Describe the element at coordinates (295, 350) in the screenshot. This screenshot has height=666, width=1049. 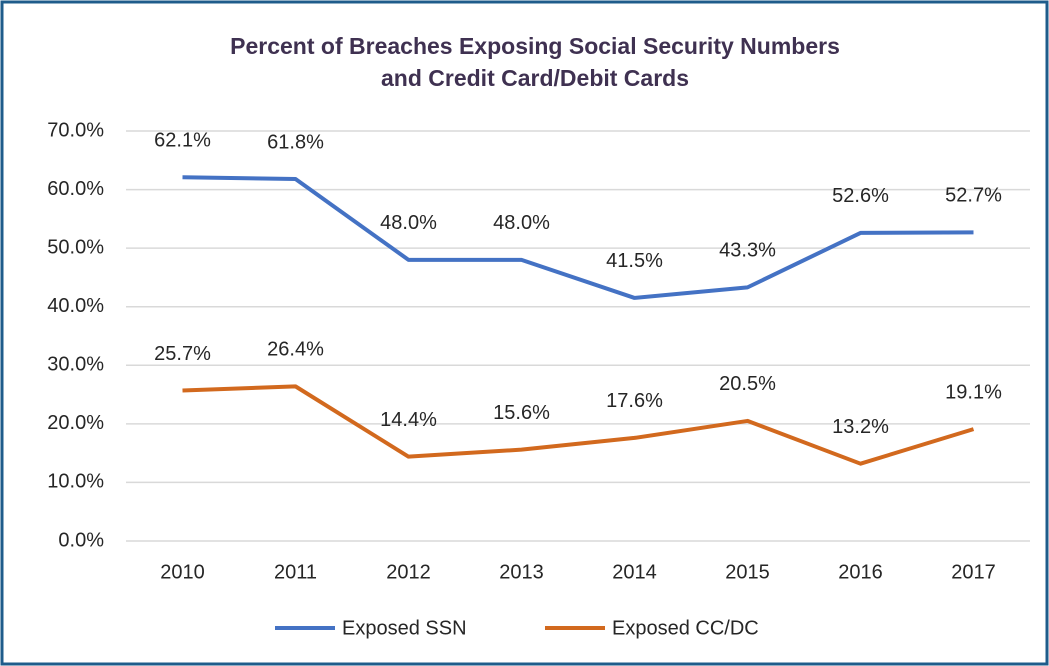
I see `data-label: 26.4%` at that location.